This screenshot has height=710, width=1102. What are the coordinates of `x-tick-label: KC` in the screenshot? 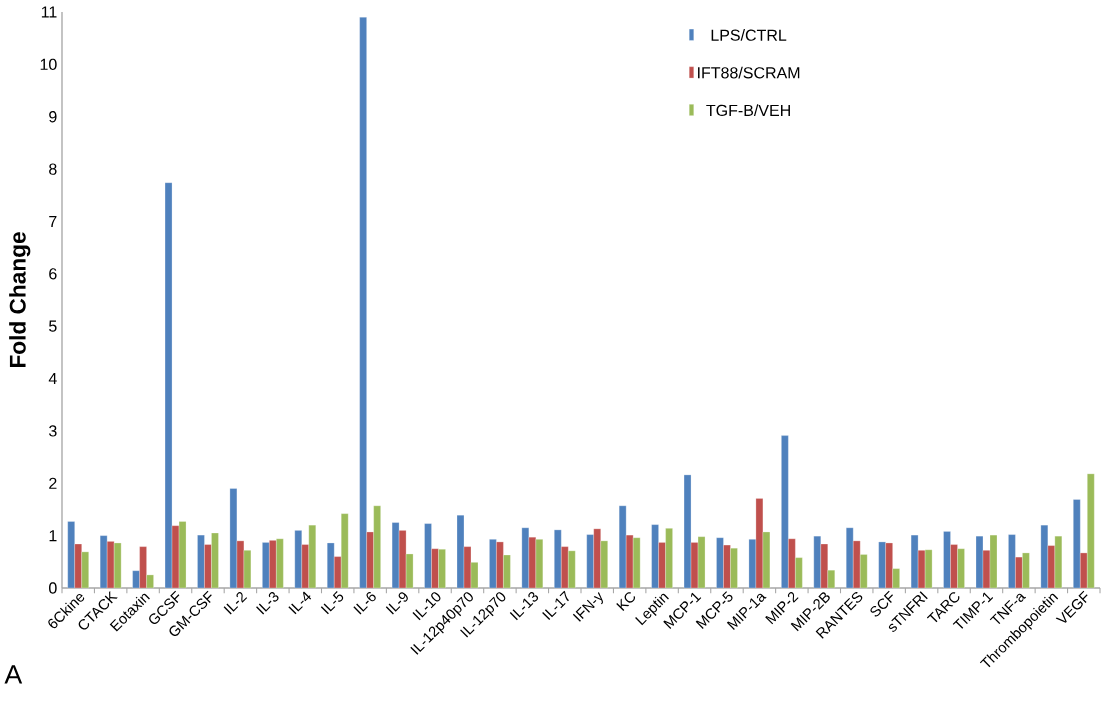 It's located at (626, 602).